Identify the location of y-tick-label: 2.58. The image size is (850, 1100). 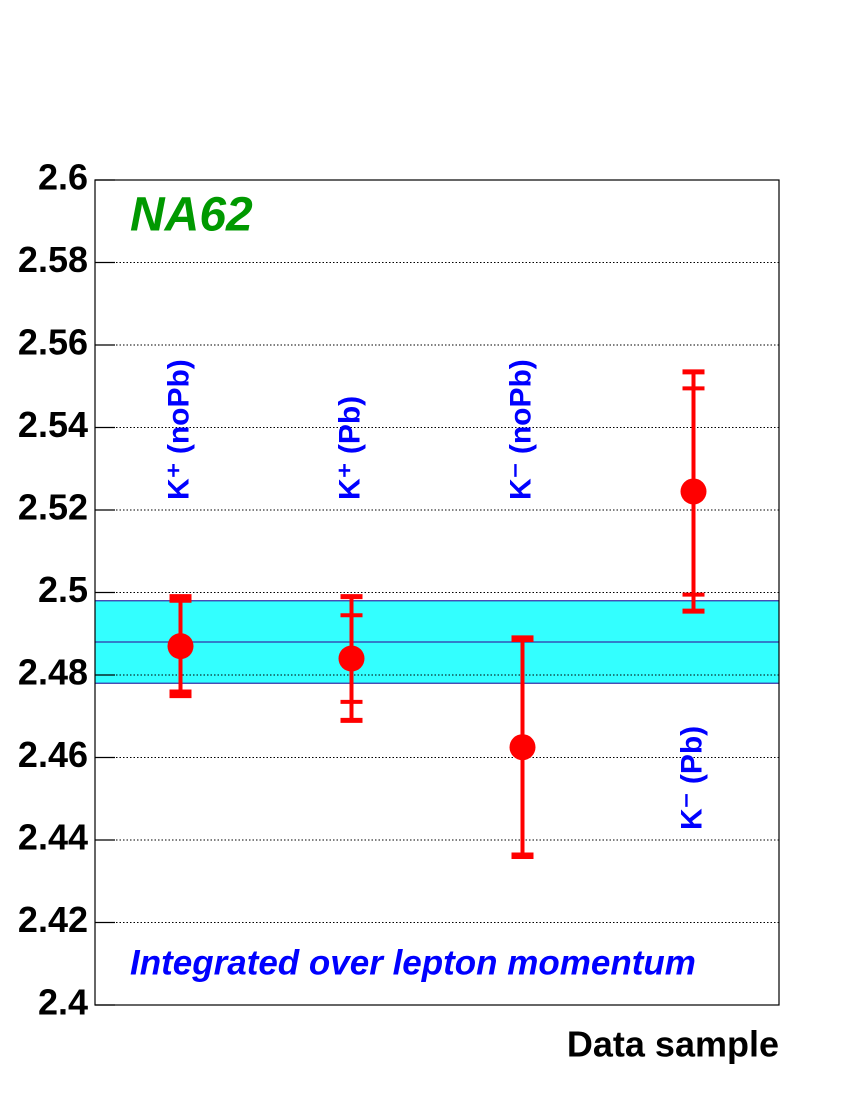
(53, 259).